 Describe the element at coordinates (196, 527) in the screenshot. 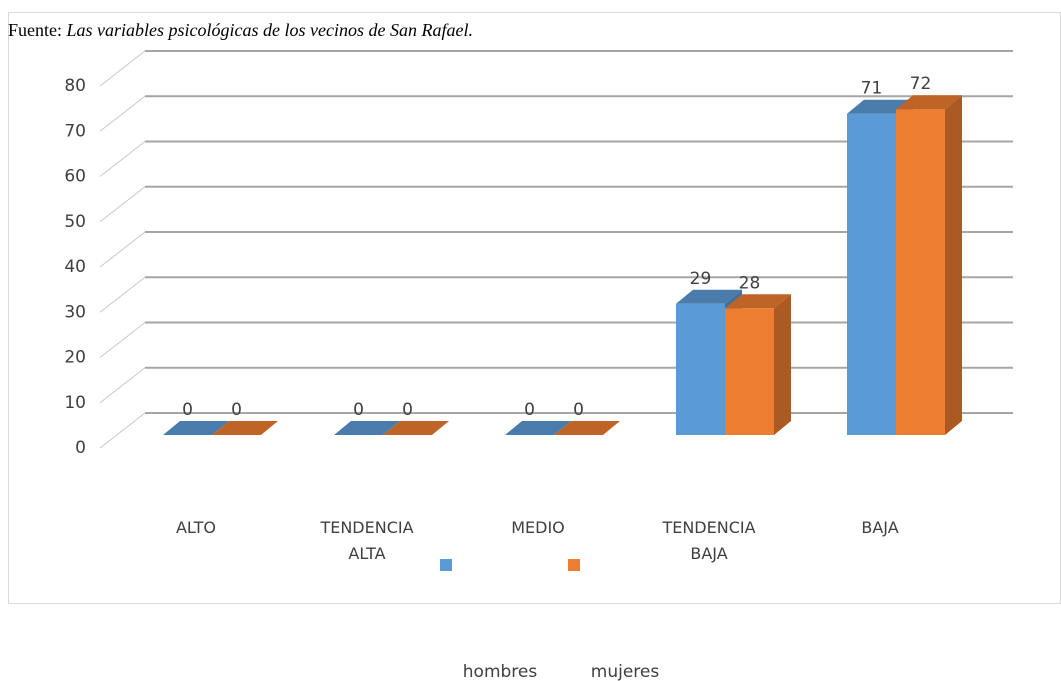

I see `x-tick-label: ALTO` at that location.